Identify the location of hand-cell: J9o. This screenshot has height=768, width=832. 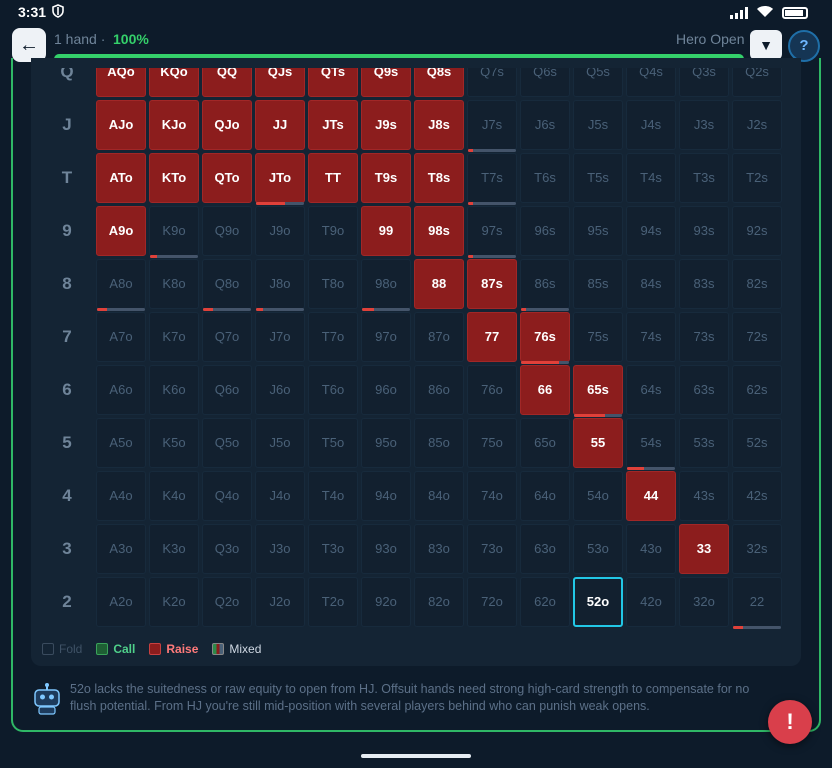
(280, 231).